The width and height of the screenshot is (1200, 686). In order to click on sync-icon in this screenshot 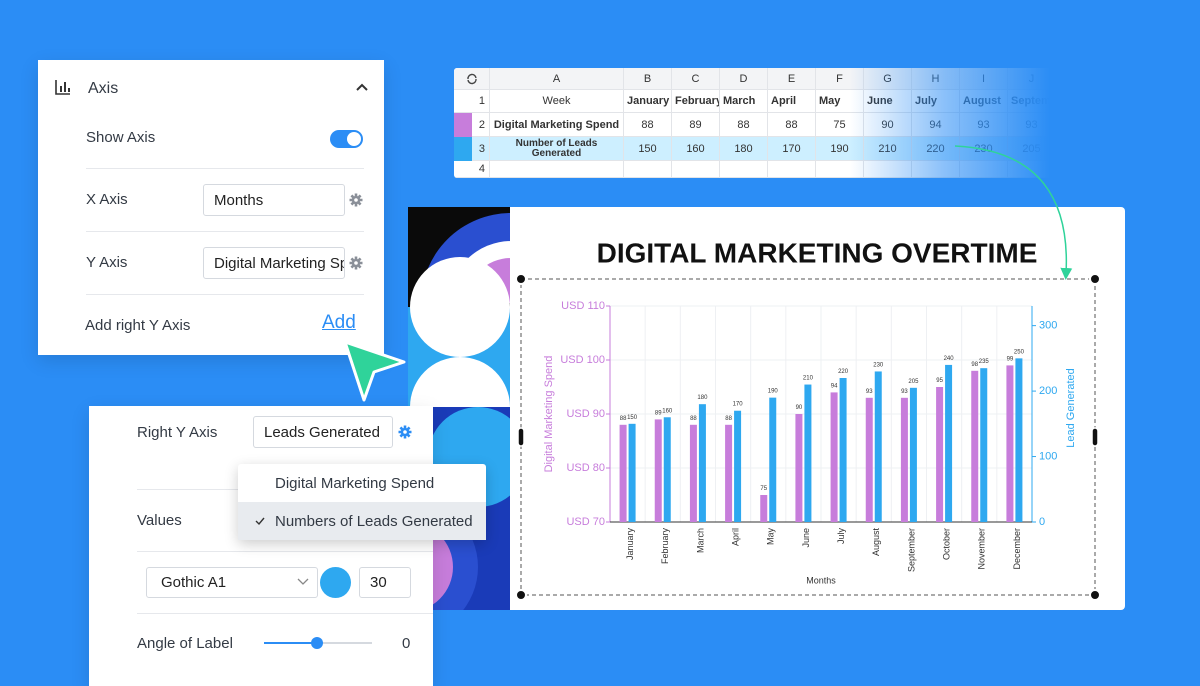, I will do `click(472, 79)`.